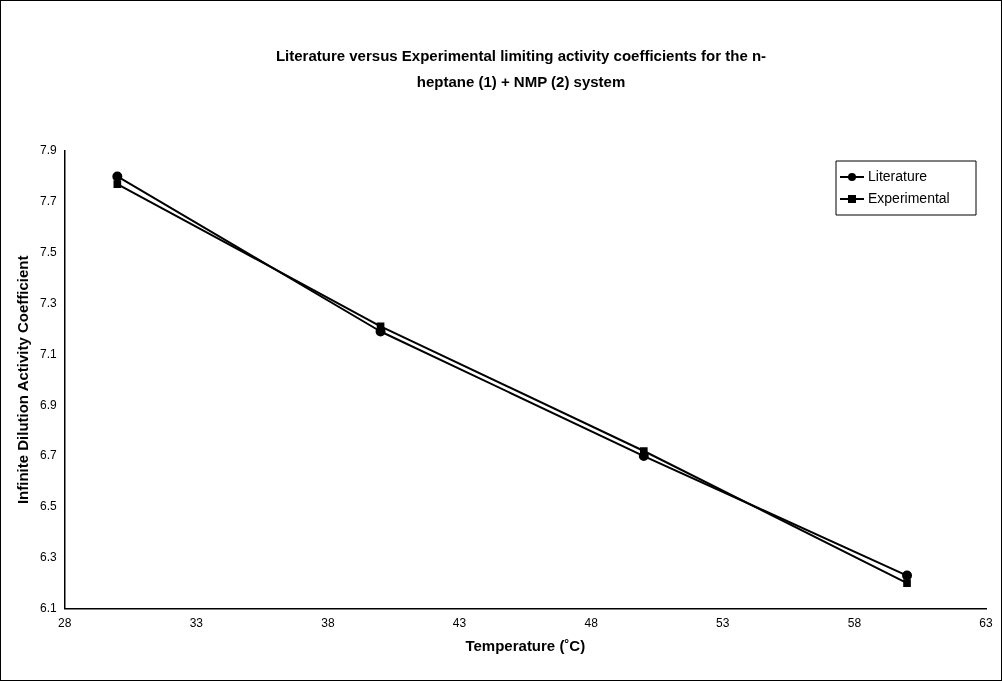  What do you see at coordinates (48, 506) in the screenshot?
I see `y-tick-label: 6.5` at bounding box center [48, 506].